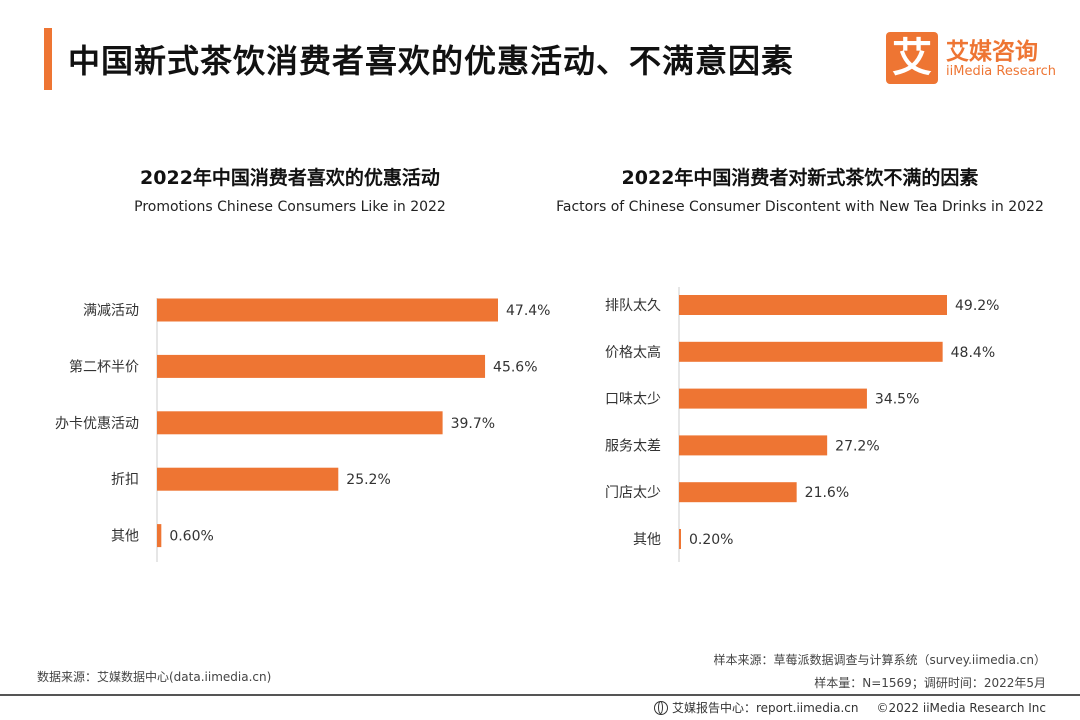  I want to click on right-value-label-3: 27.2%, so click(857, 446).